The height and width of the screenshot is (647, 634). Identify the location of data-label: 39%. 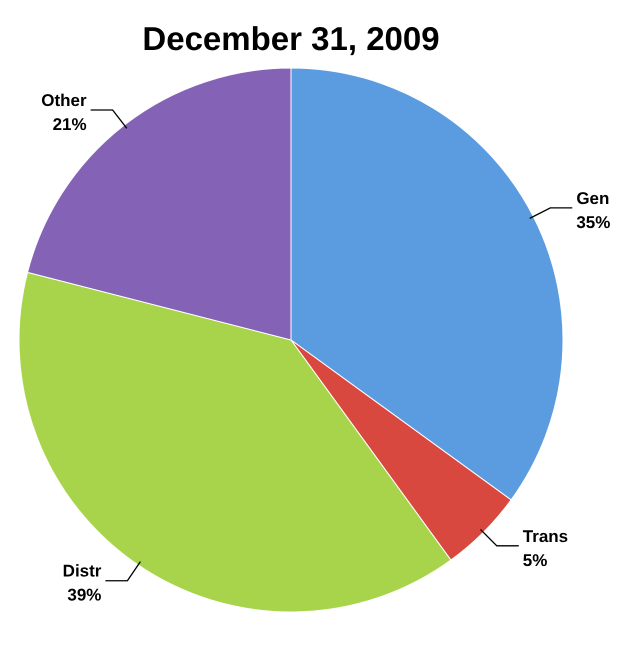
(84, 595).